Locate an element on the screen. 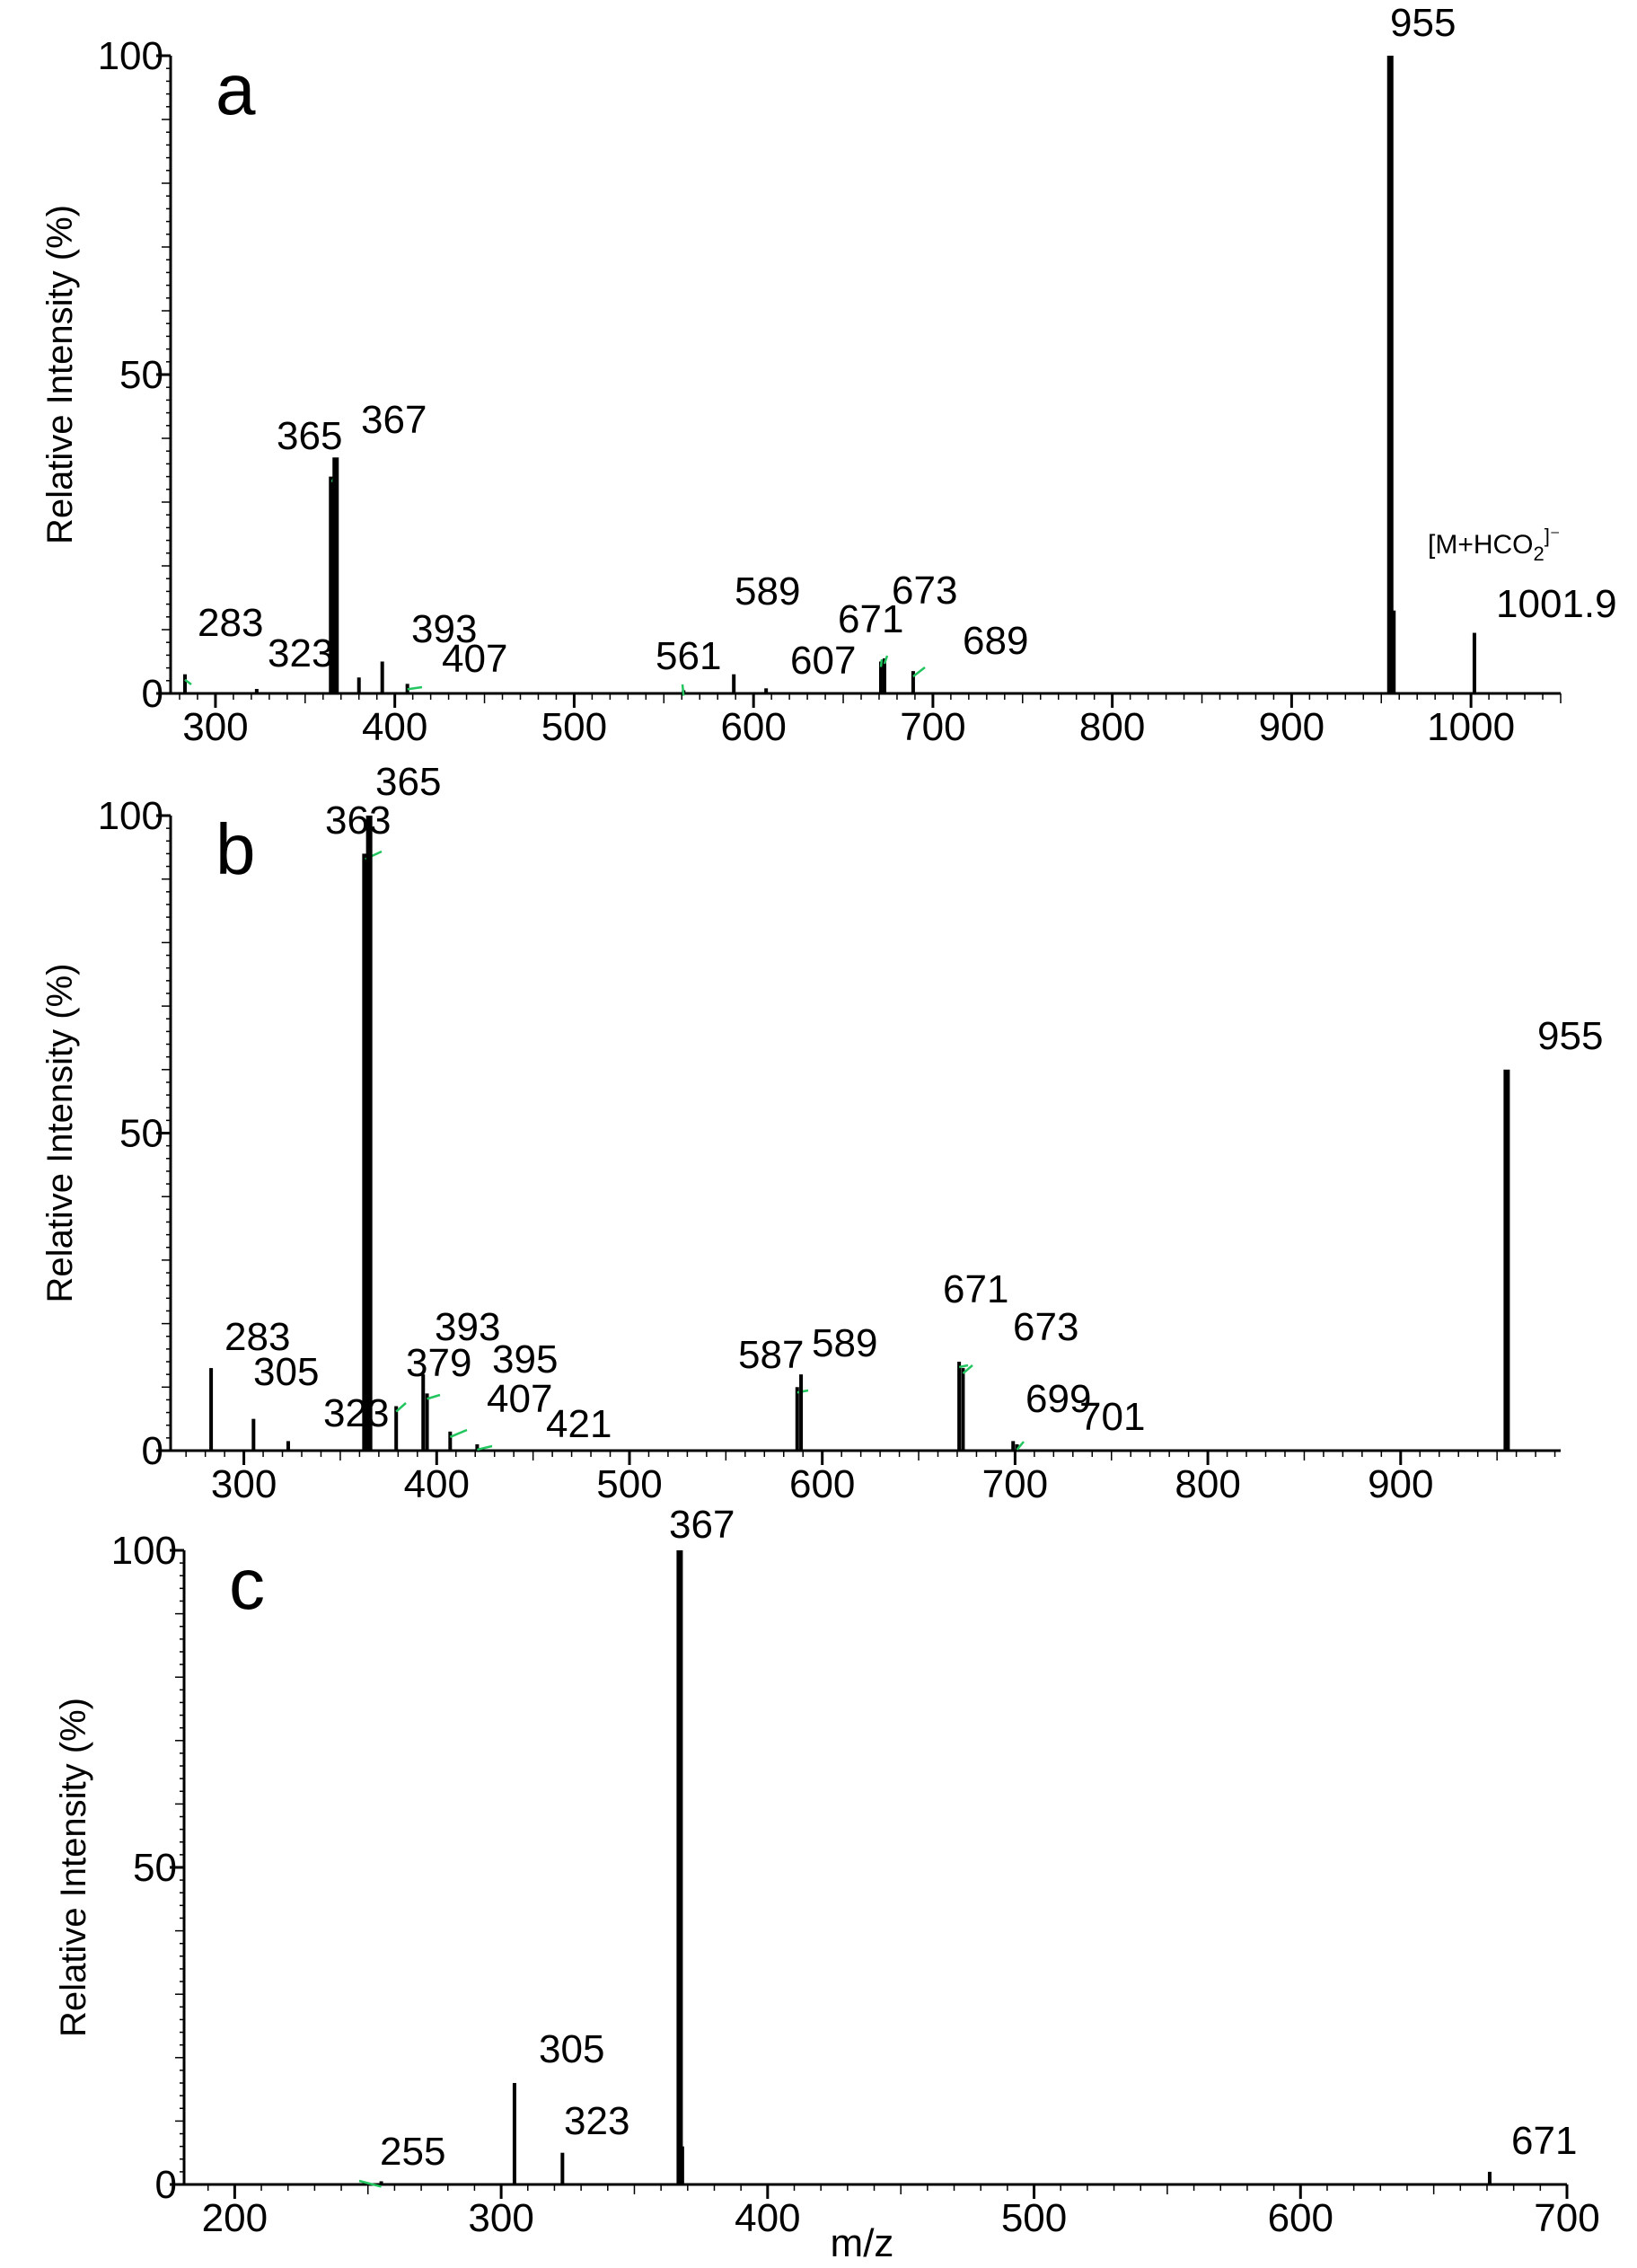 This screenshot has height=2268, width=1637. x-tick-label: 900 is located at coordinates (1400, 1484).